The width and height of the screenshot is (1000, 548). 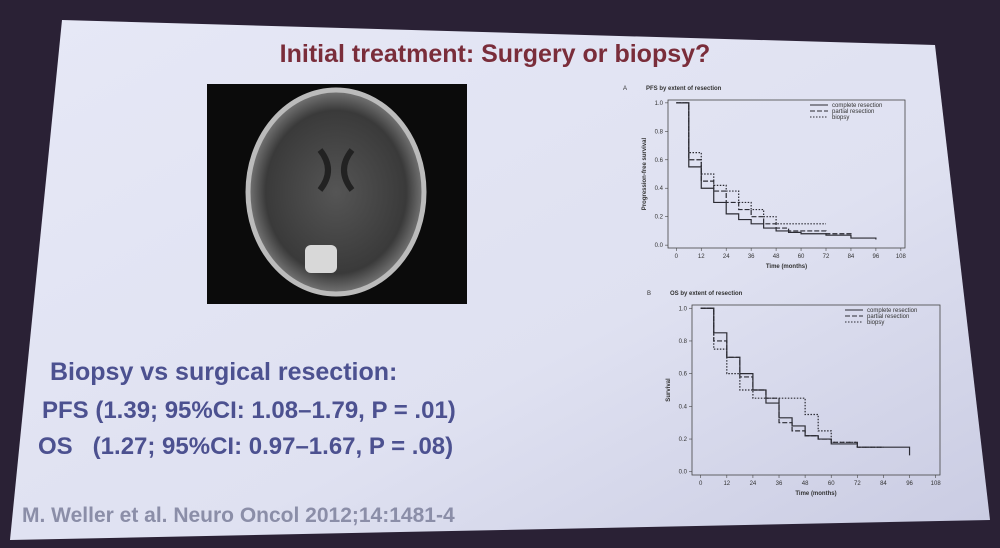 I want to click on y-axis-label: Progression-free survival, so click(x=645, y=173).